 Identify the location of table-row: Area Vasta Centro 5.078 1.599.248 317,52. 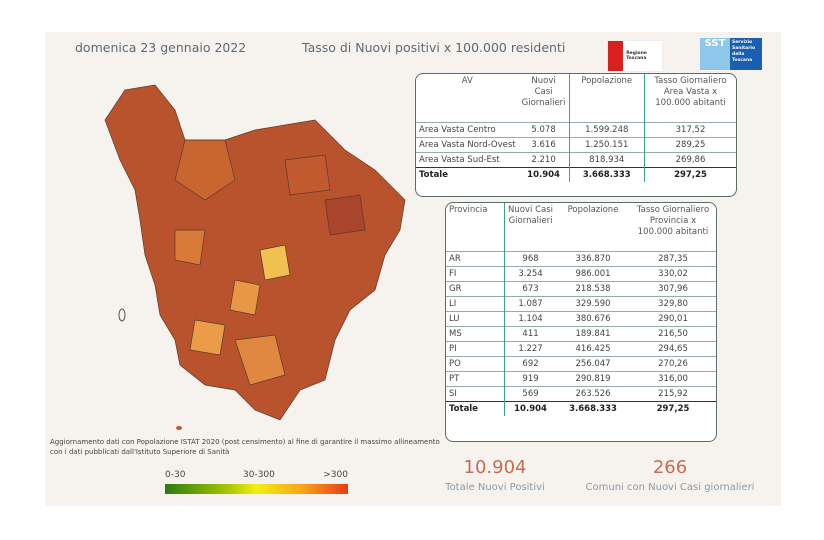
(576, 129).